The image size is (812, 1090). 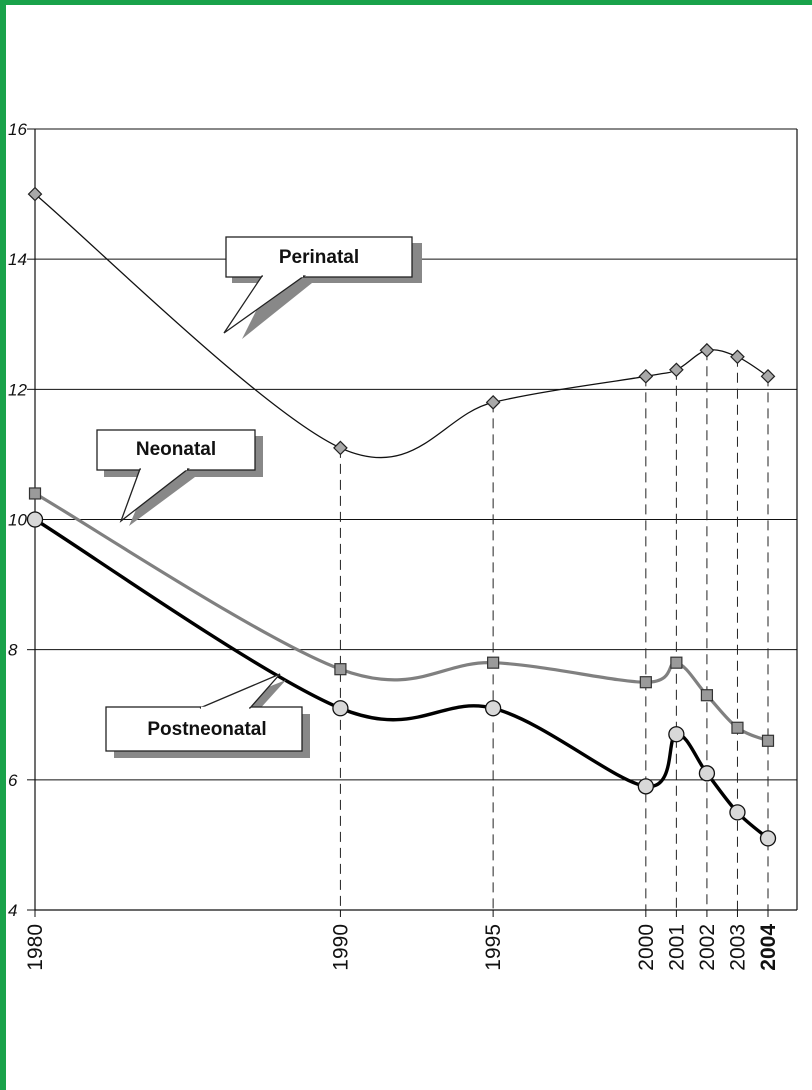 What do you see at coordinates (402, 947) in the screenshot?
I see `x-tick-labels: 1980 1990 1995 2000 2001 2002 2003 2004` at bounding box center [402, 947].